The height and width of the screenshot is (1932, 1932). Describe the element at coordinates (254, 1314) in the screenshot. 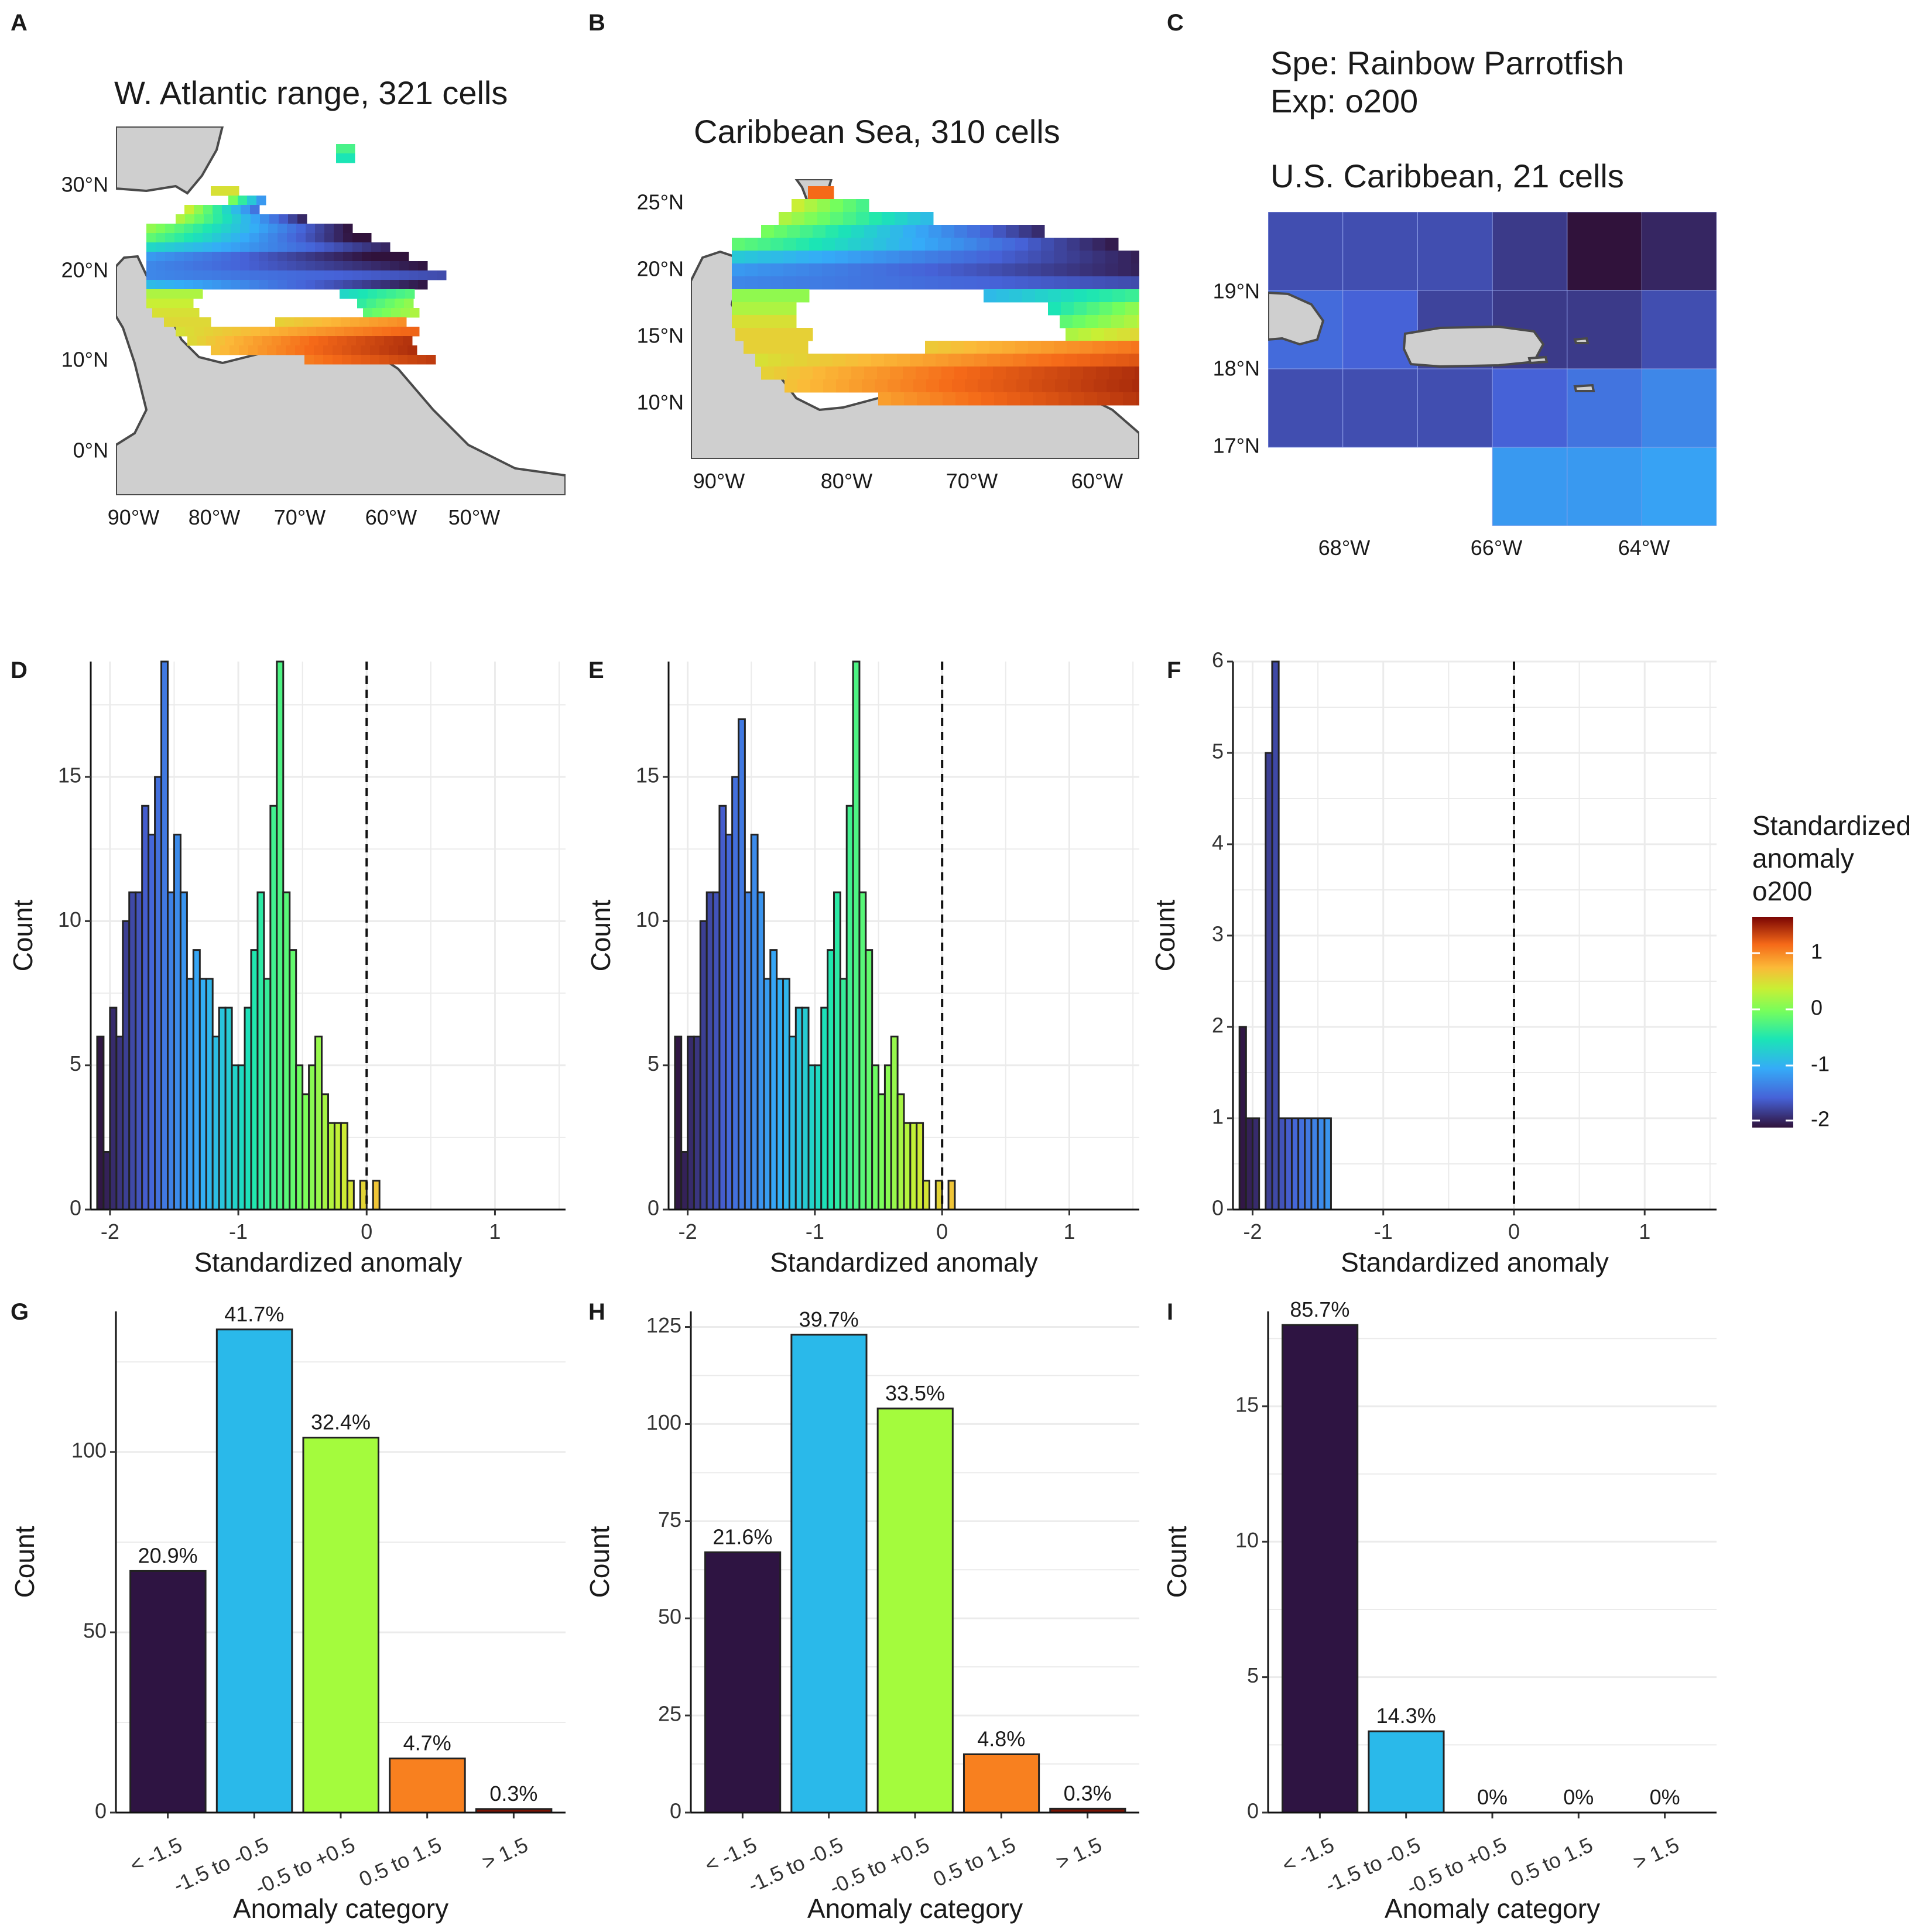

I see `bar-percent-label: 41.7%` at that location.